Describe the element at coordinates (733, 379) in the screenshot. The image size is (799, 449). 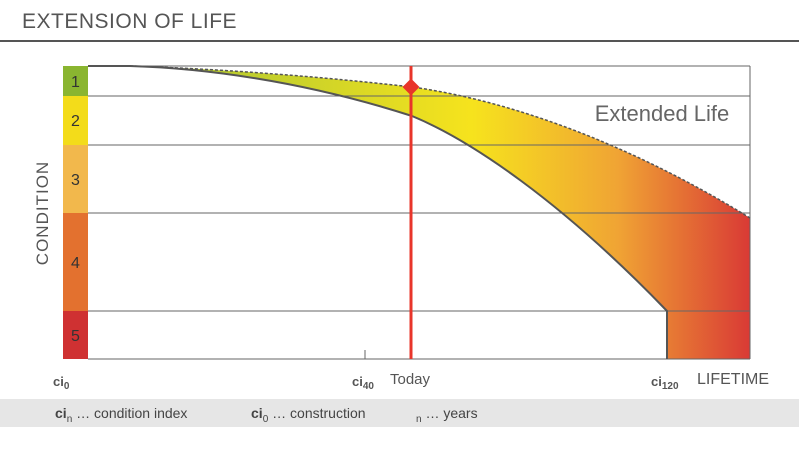
I see `x-axis-label: LIFETIME` at that location.